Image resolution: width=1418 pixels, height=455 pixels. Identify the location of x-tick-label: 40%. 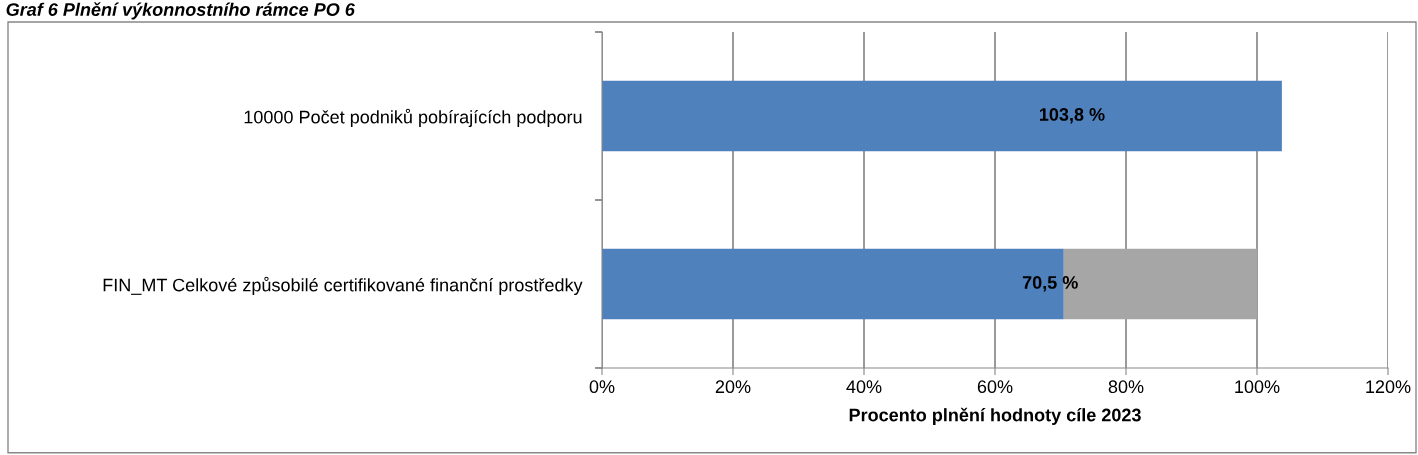
(864, 387).